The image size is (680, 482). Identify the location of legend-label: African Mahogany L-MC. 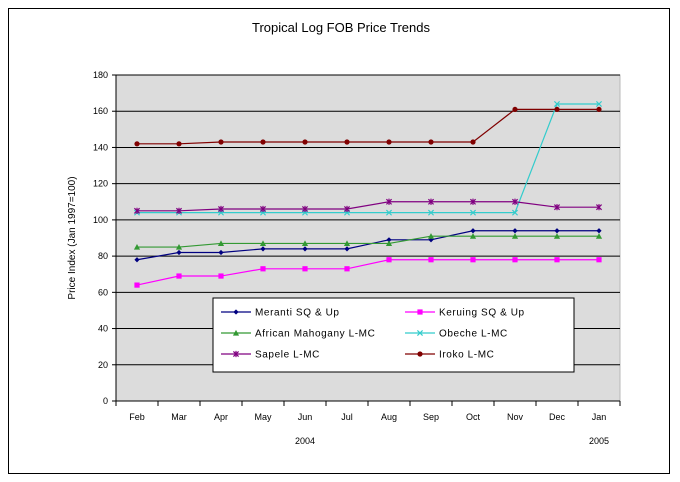
(315, 334).